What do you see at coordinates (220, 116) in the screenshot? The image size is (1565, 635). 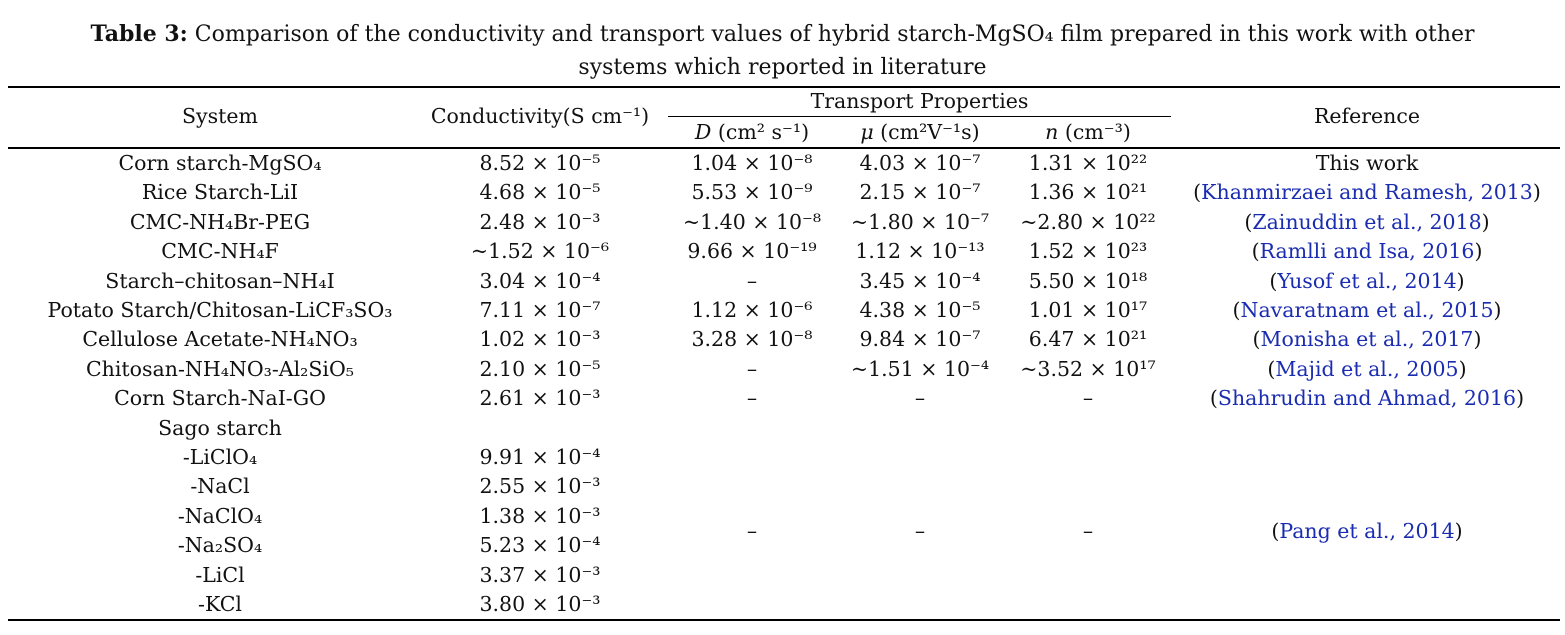 I see `header-system: System` at bounding box center [220, 116].